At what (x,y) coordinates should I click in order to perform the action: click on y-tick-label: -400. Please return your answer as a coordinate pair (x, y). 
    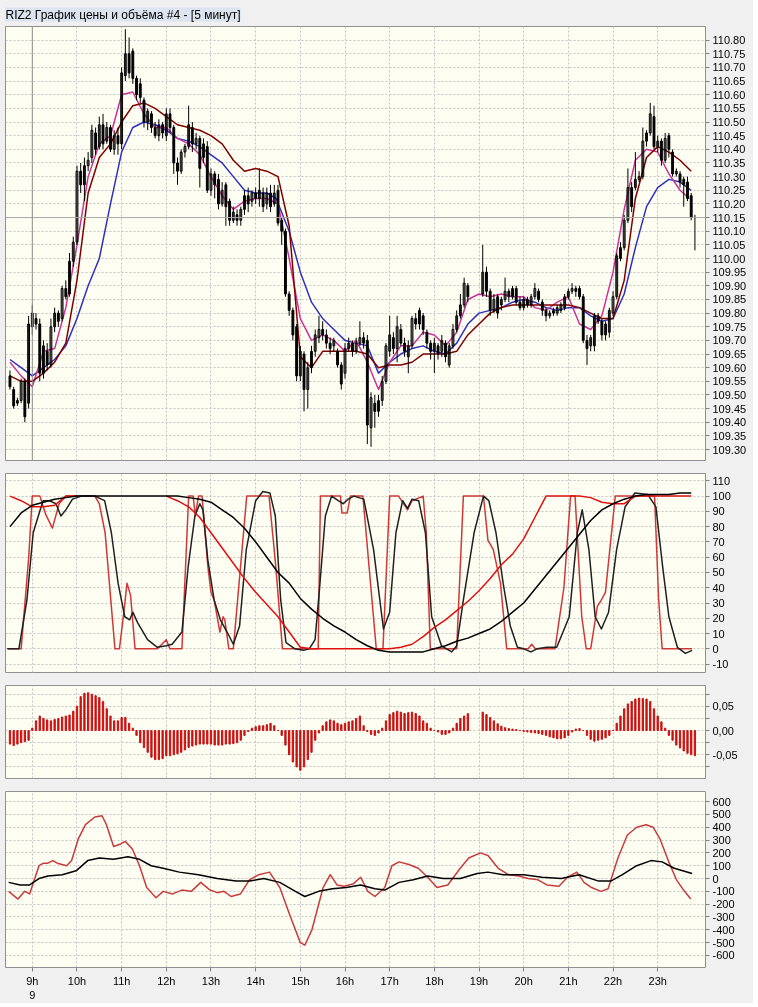
    Looking at the image, I should click on (723, 929).